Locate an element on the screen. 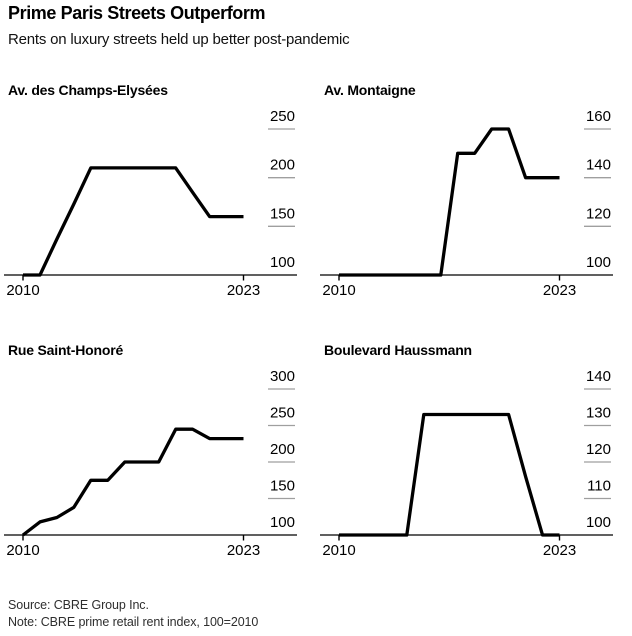  chart-plot-montaigne: 100 120 140 160 2010 2023 is located at coordinates (466, 203).